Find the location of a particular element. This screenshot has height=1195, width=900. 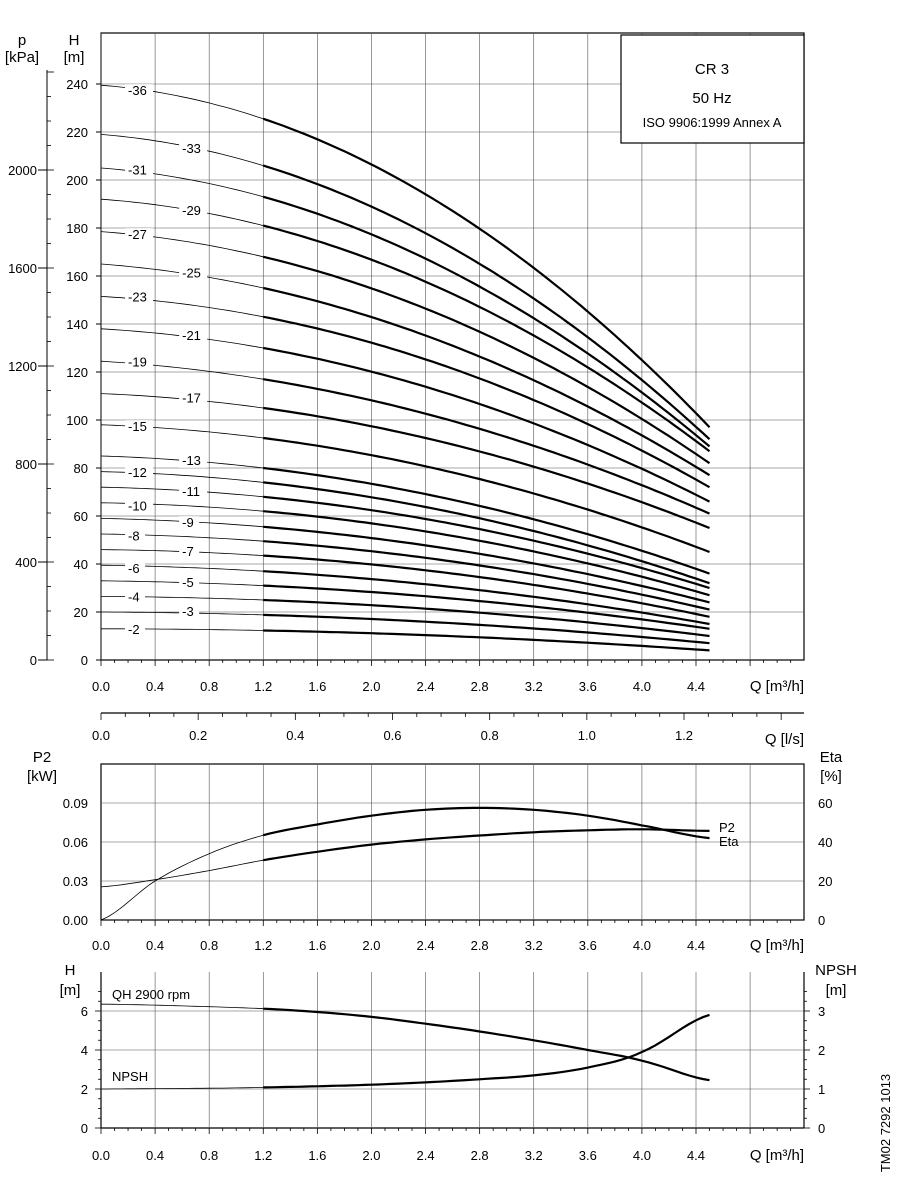

power-y-tick-label: 0.06 is located at coordinates (75, 842).